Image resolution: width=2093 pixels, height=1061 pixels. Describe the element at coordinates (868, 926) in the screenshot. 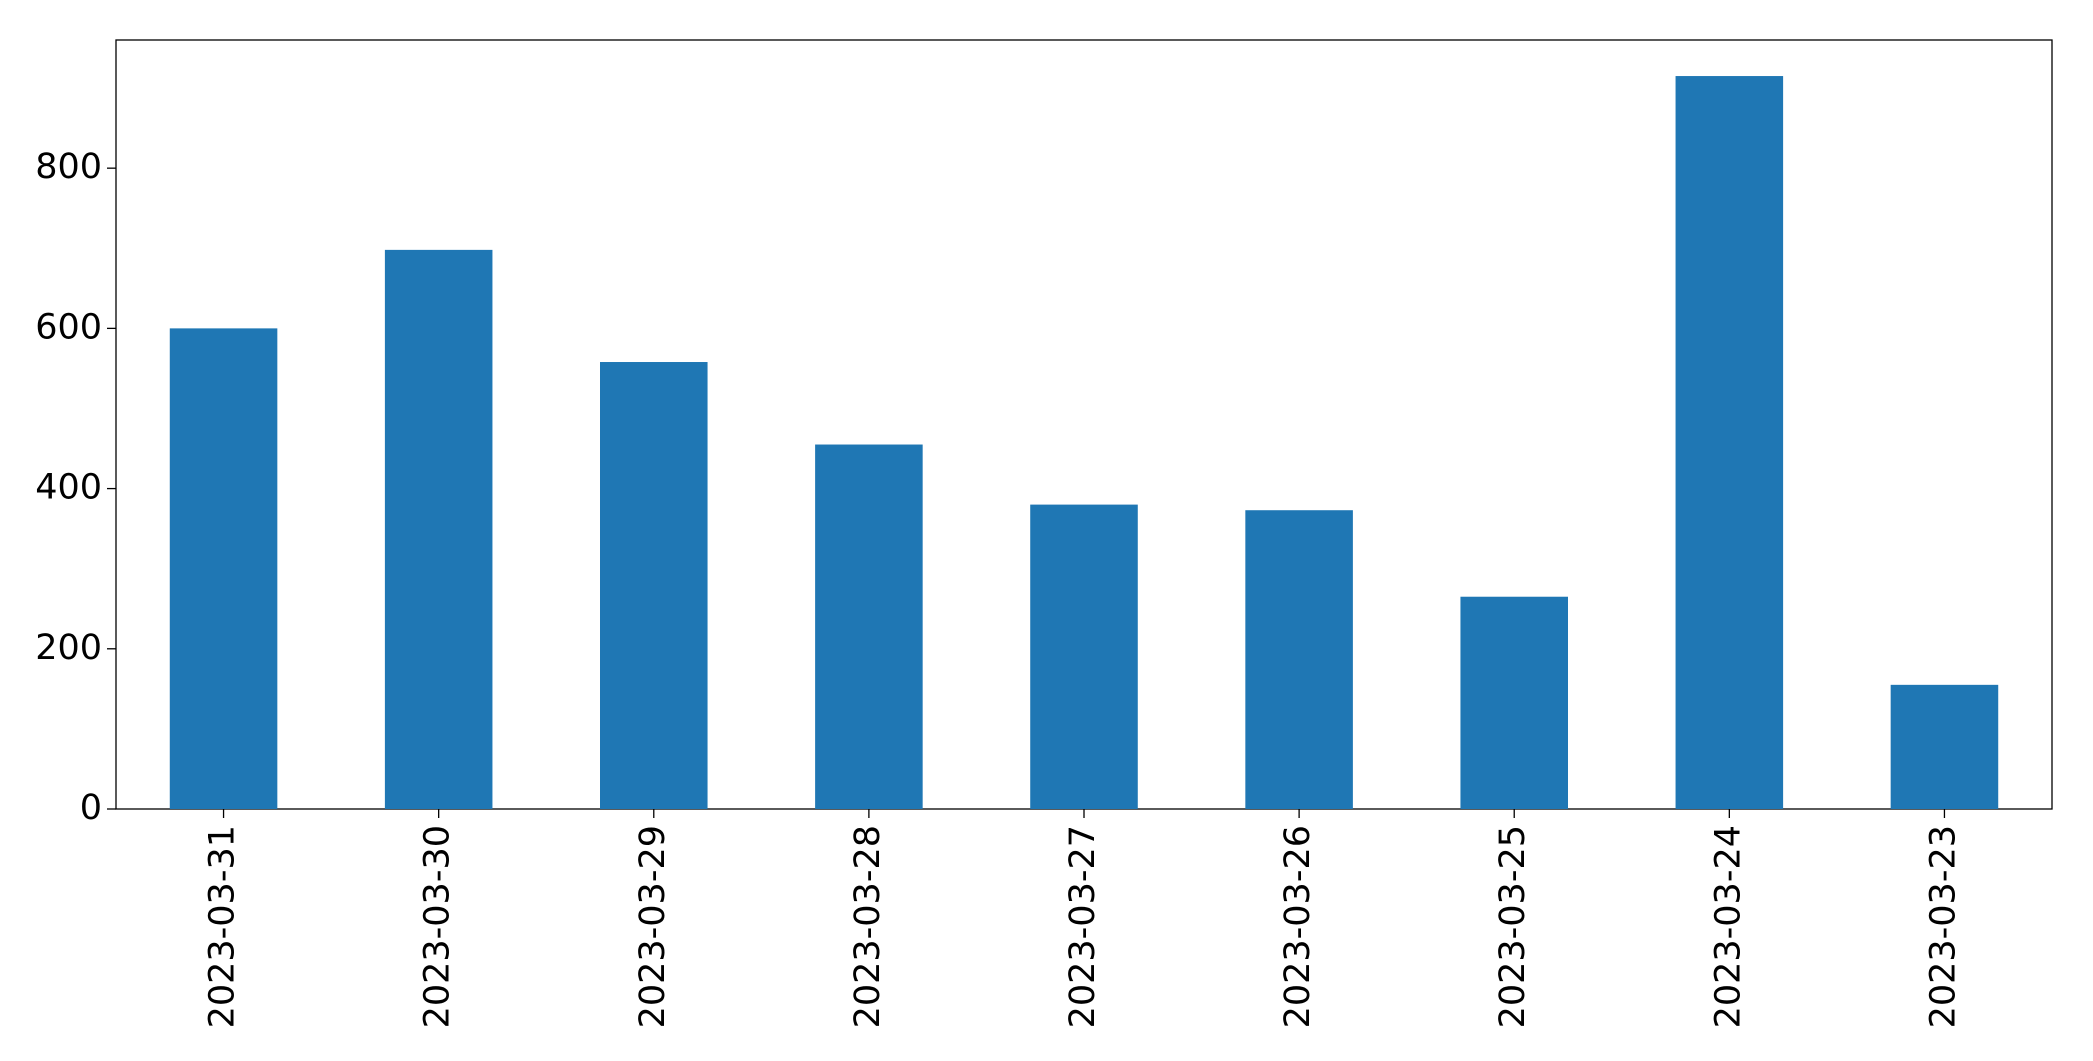

I see `x-tick-label: 2023-03-28` at that location.